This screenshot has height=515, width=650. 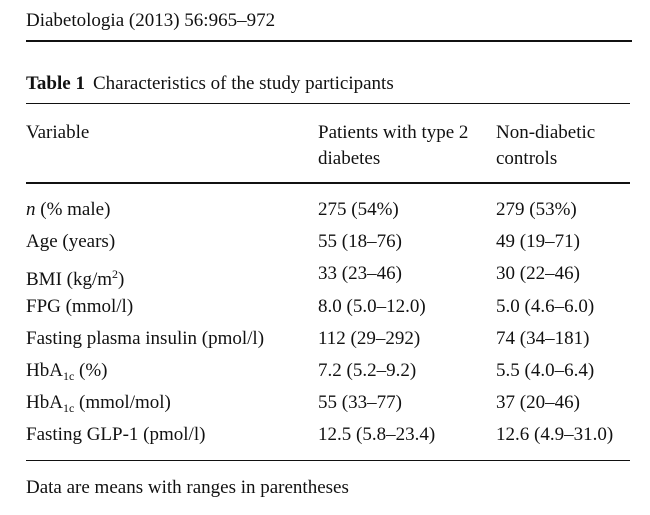 I want to click on header-rule, so click(x=329, y=41).